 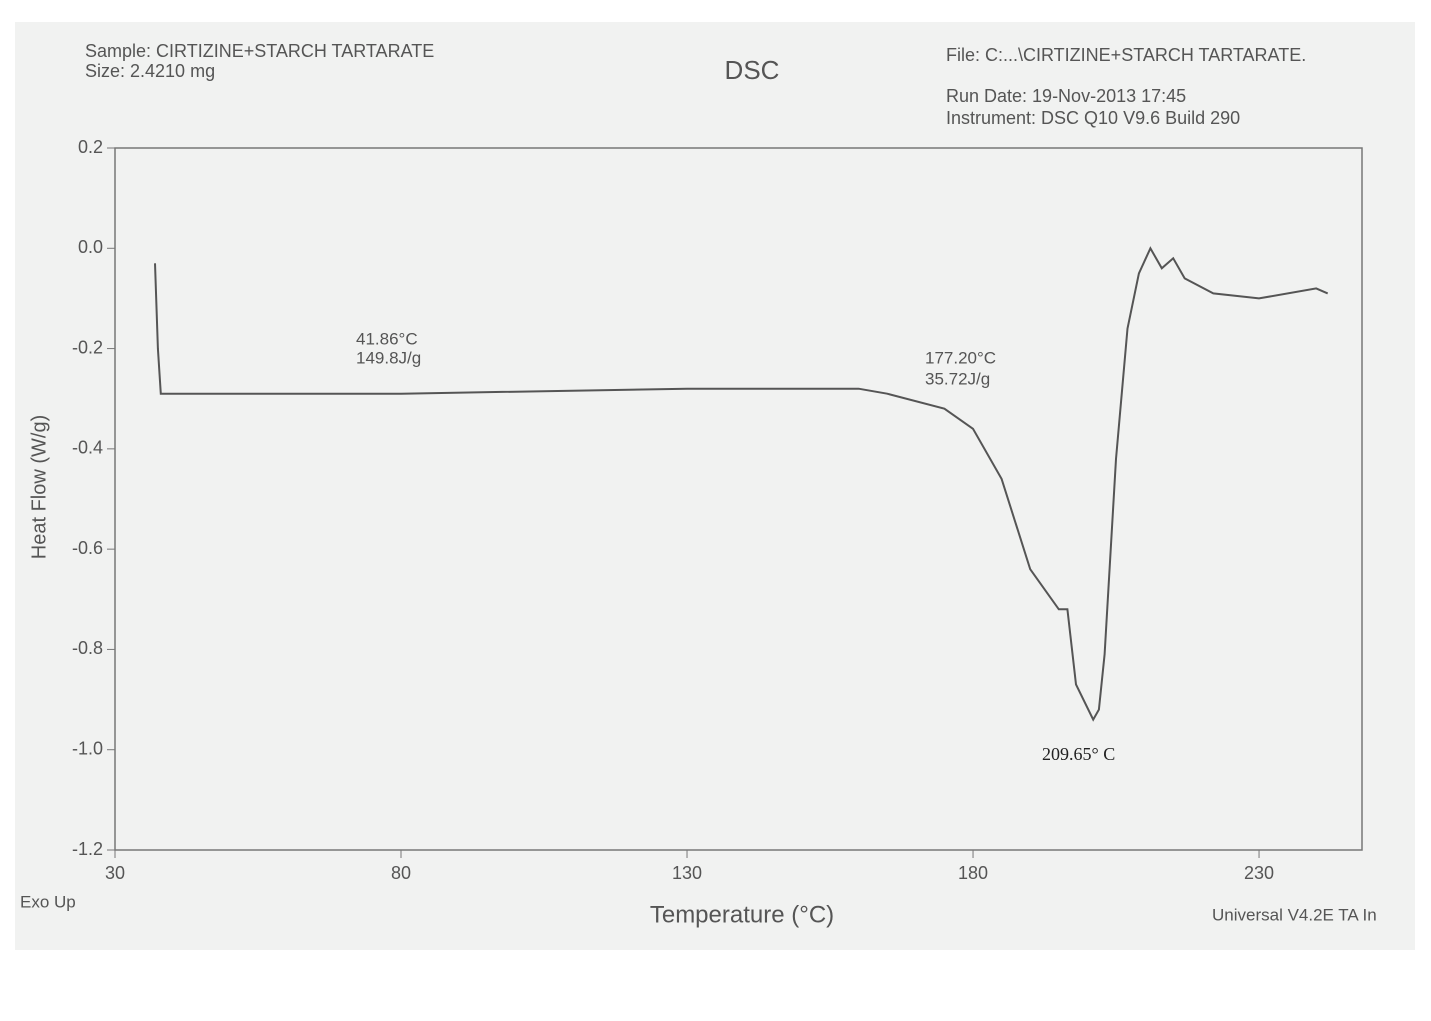 I want to click on y-tick-label: -0.6, so click(x=87, y=548).